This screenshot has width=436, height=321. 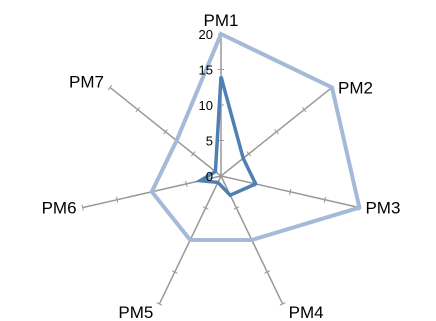 What do you see at coordinates (355, 87) in the screenshot?
I see `category-label-pm2: PM2` at bounding box center [355, 87].